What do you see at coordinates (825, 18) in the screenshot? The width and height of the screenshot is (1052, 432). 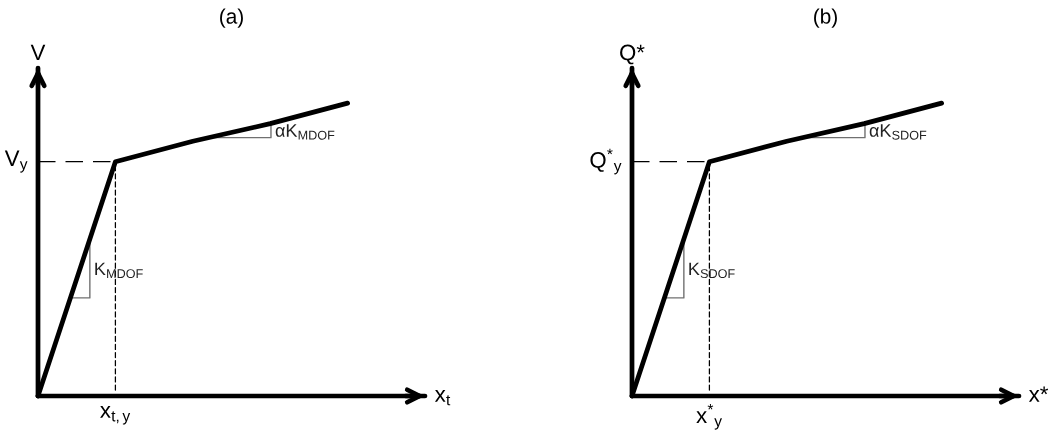 I see `chart-title: (b)` at bounding box center [825, 18].